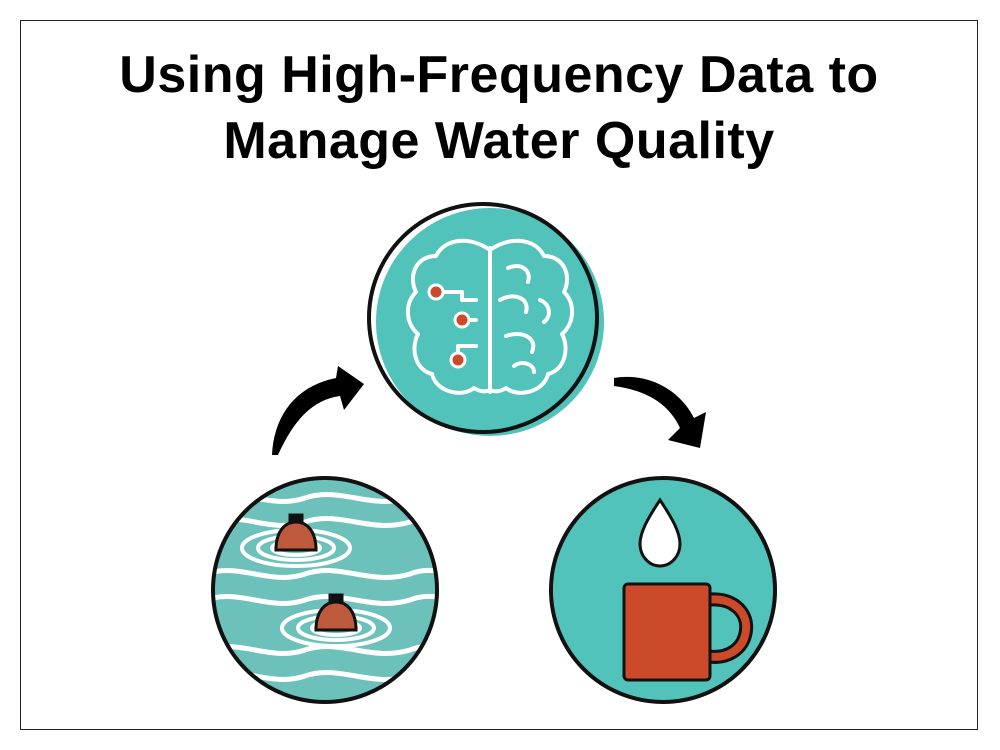 The width and height of the screenshot is (1000, 750). I want to click on curved-arrow-up-icon, so click(318, 410).